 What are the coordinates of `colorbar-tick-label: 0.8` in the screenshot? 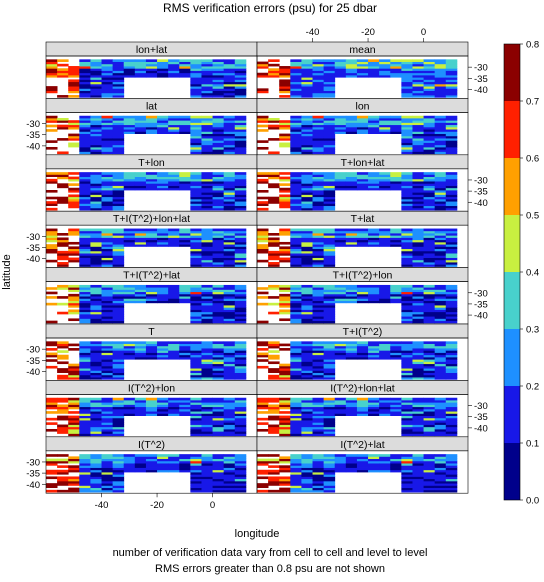 It's located at (532, 45).